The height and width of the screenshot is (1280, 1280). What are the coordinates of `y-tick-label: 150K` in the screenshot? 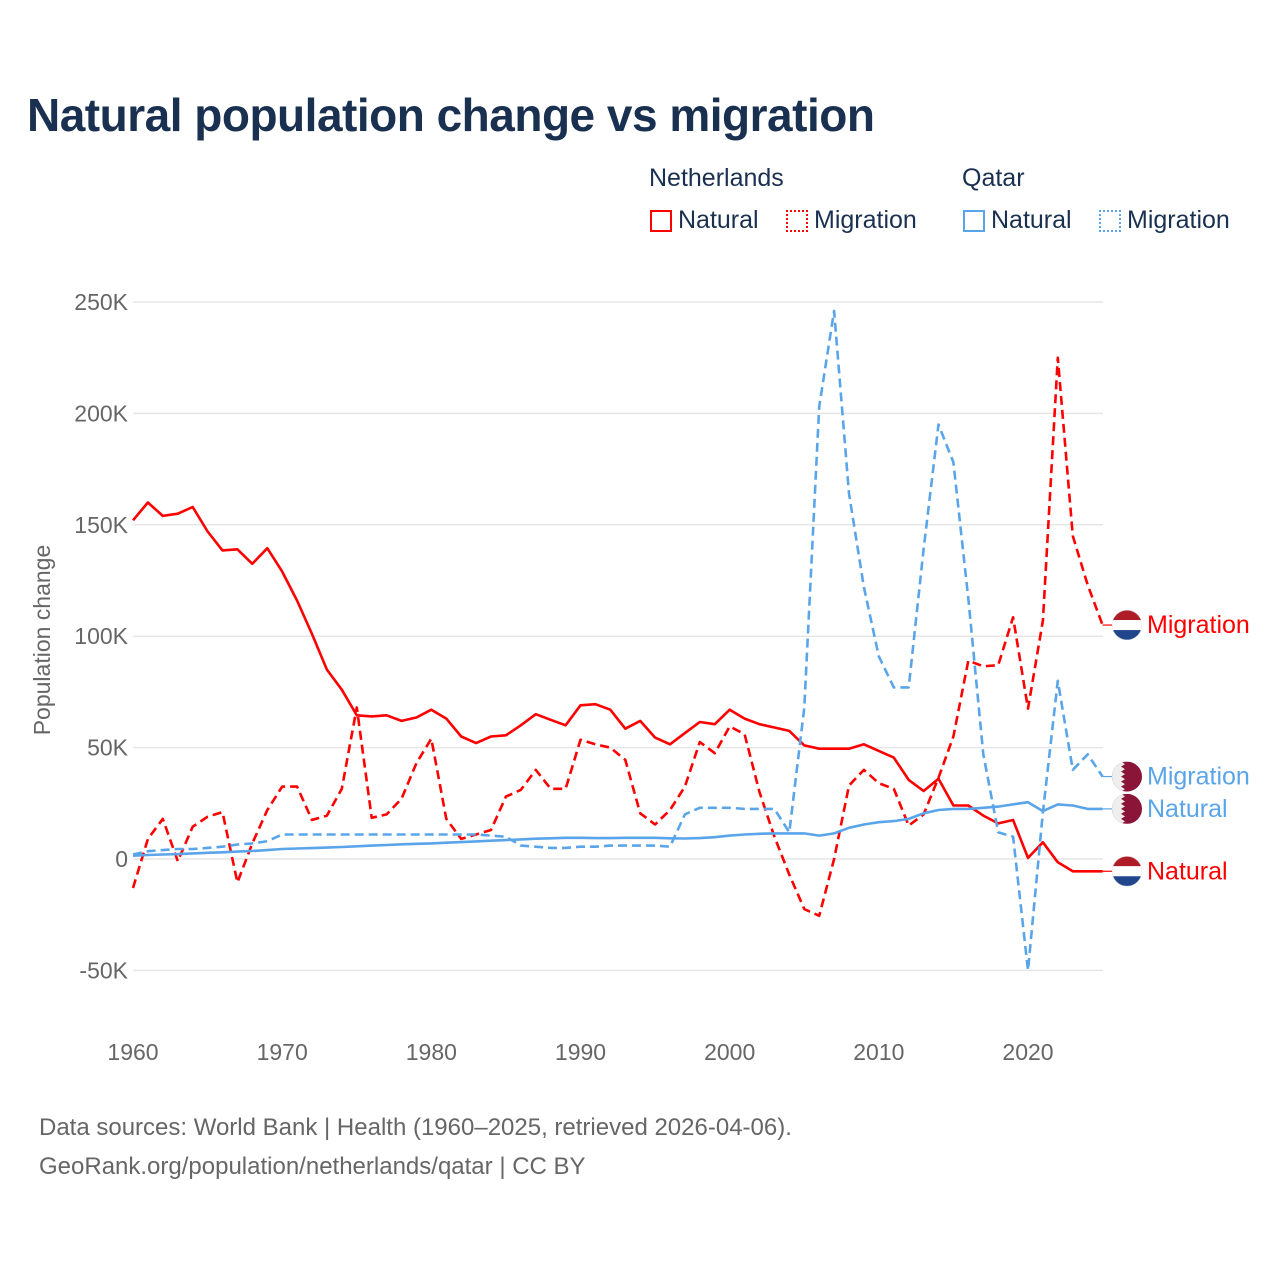 It's located at (101, 525).